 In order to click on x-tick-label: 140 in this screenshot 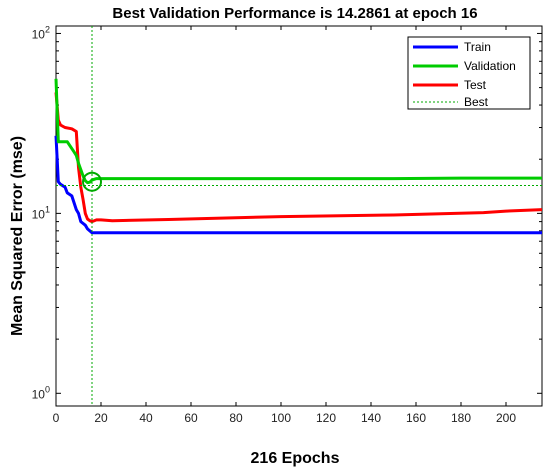, I will do `click(371, 418)`.